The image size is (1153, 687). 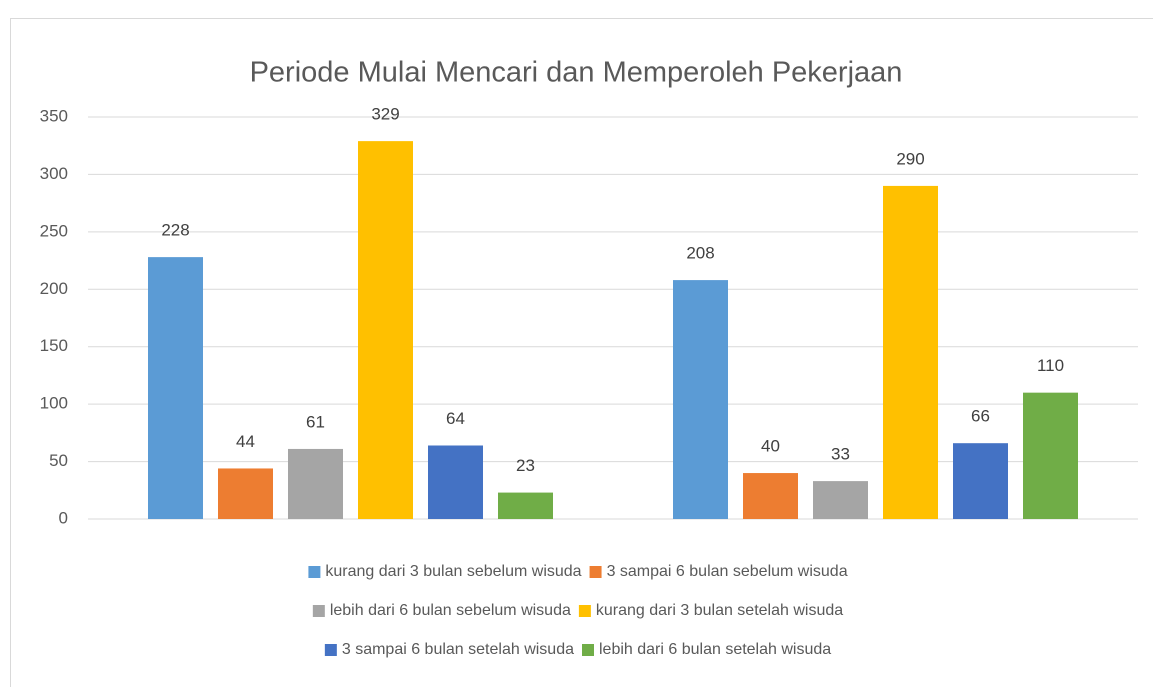 What do you see at coordinates (54, 173) in the screenshot?
I see `y-tick-label: 300` at bounding box center [54, 173].